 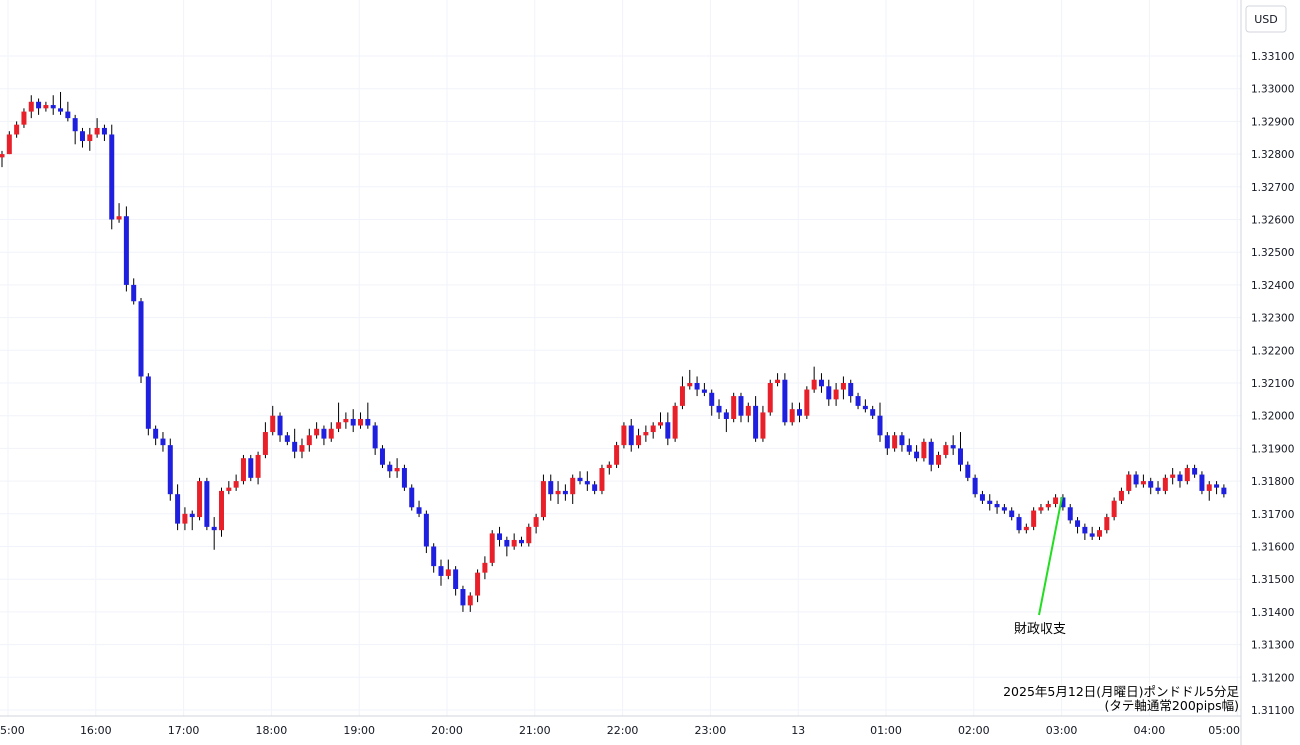 What do you see at coordinates (1272, 417) in the screenshot?
I see `y-tick-label: 1.32000` at bounding box center [1272, 417].